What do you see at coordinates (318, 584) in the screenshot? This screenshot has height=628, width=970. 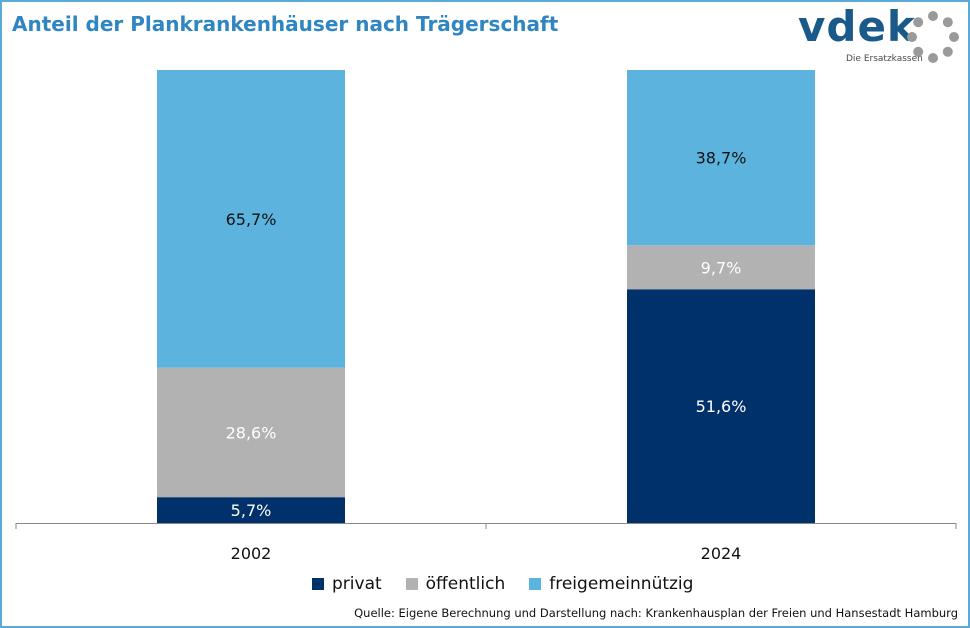 I see `legend-swatch-privat` at bounding box center [318, 584].